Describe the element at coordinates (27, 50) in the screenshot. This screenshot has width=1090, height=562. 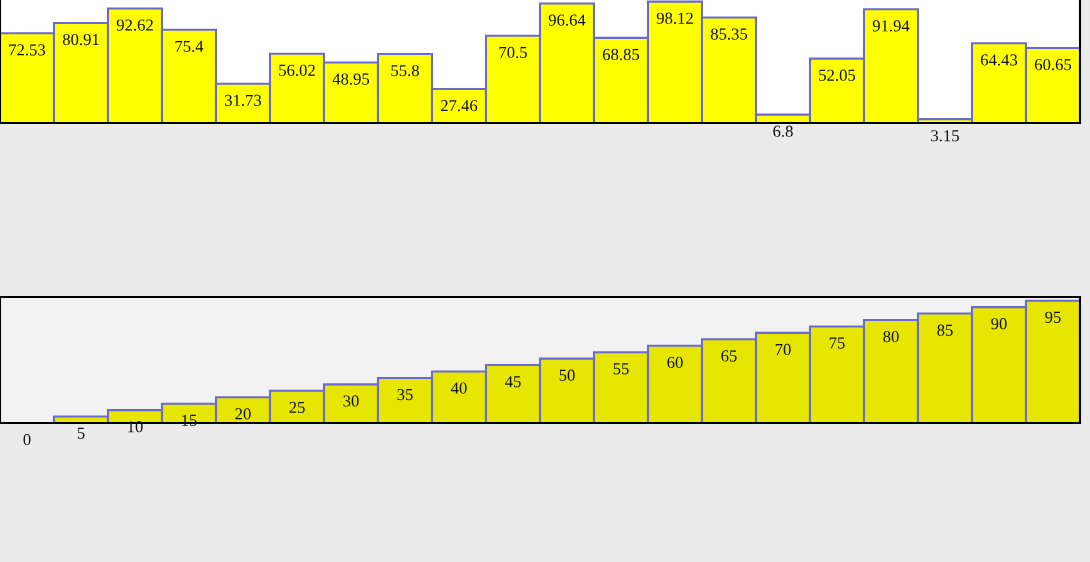
I see `data-label: 72.53` at that location.